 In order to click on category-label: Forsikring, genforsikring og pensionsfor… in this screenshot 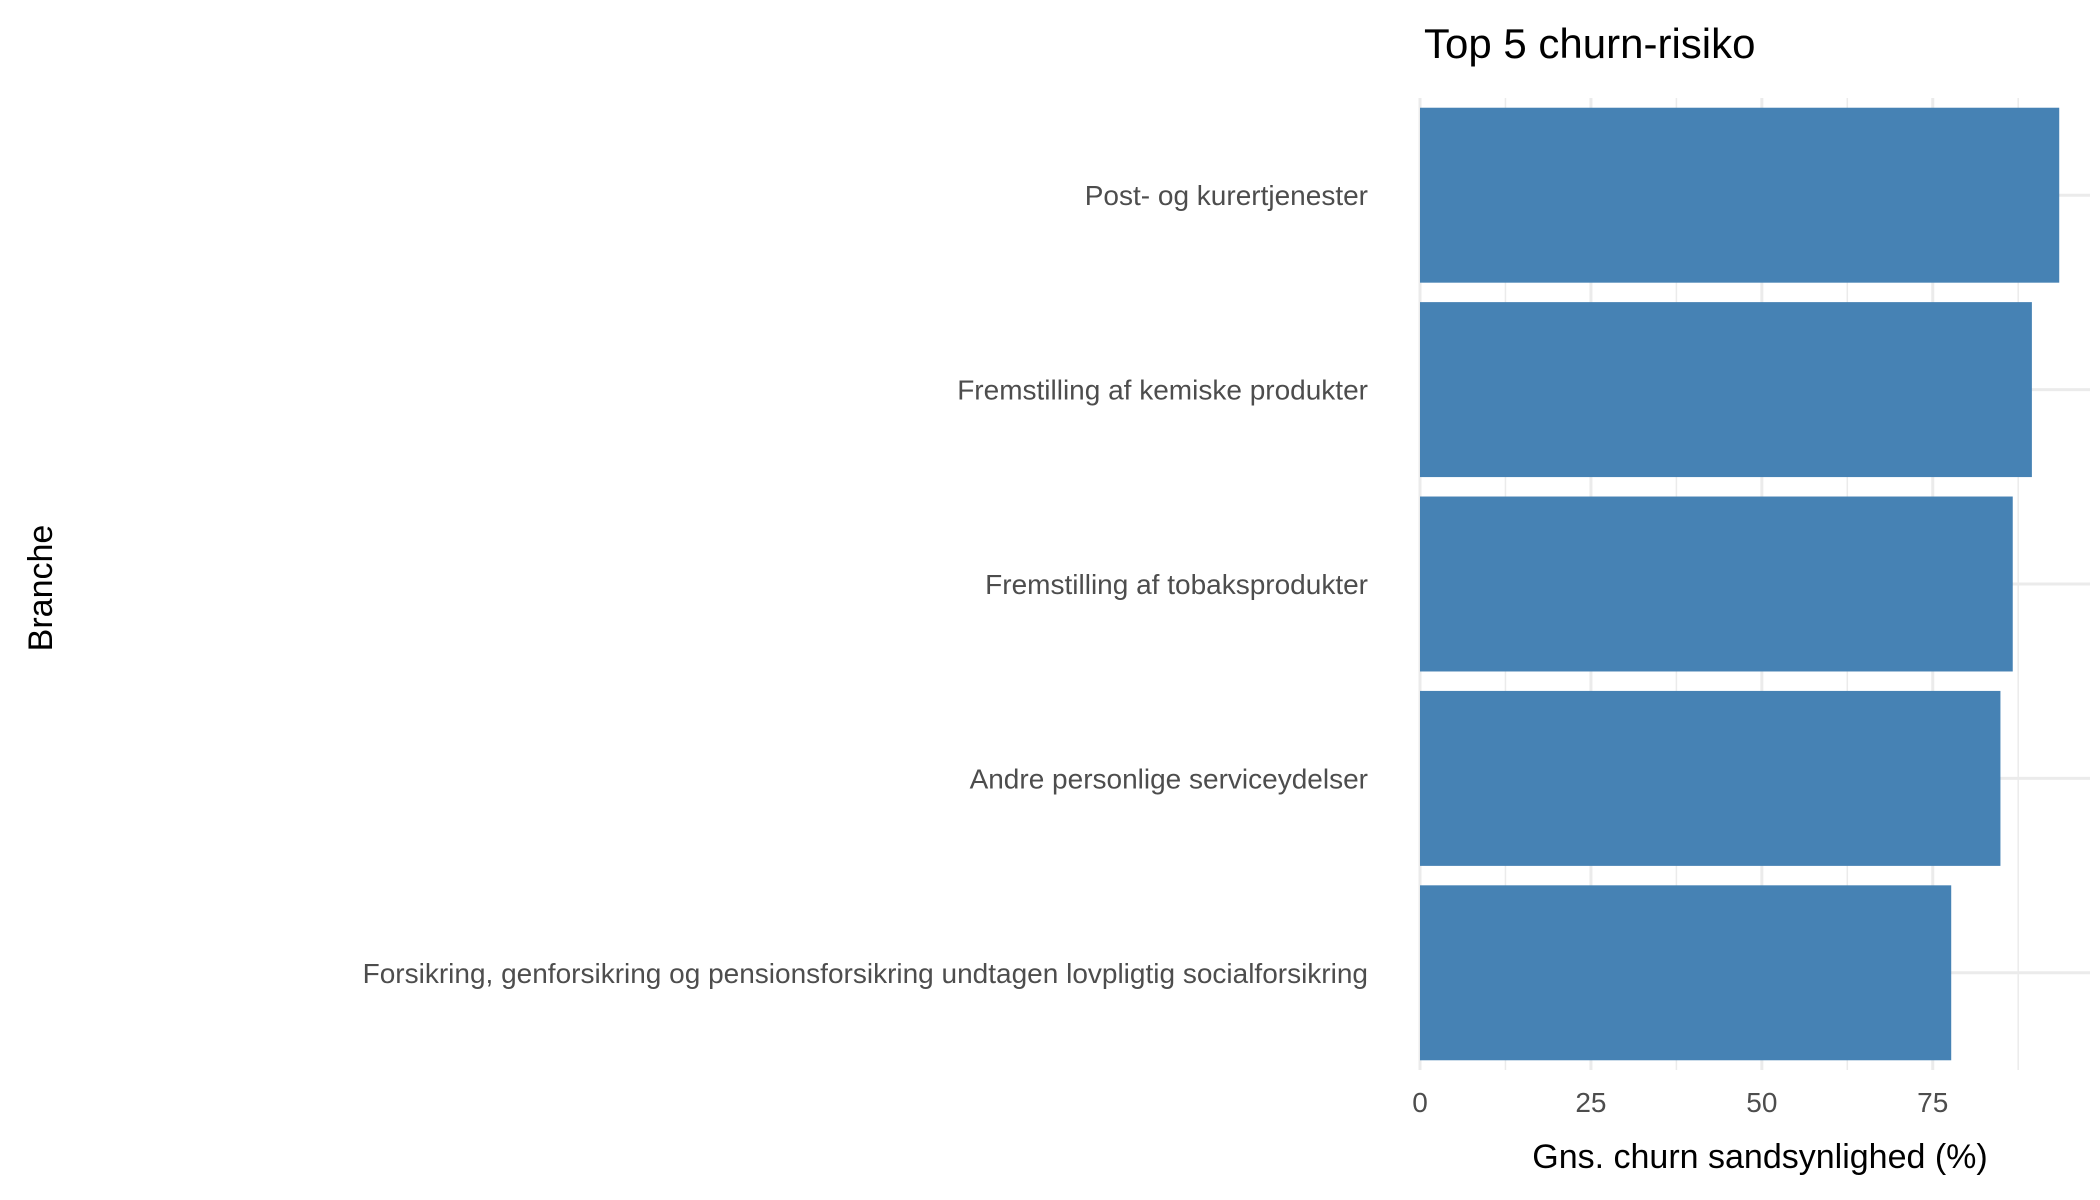, I will do `click(865, 973)`.